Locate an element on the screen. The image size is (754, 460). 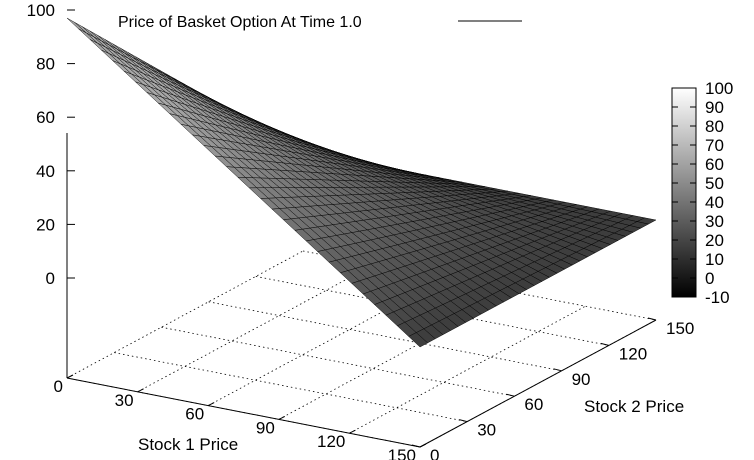
colorbar-tick-label: 30 is located at coordinates (714, 221).